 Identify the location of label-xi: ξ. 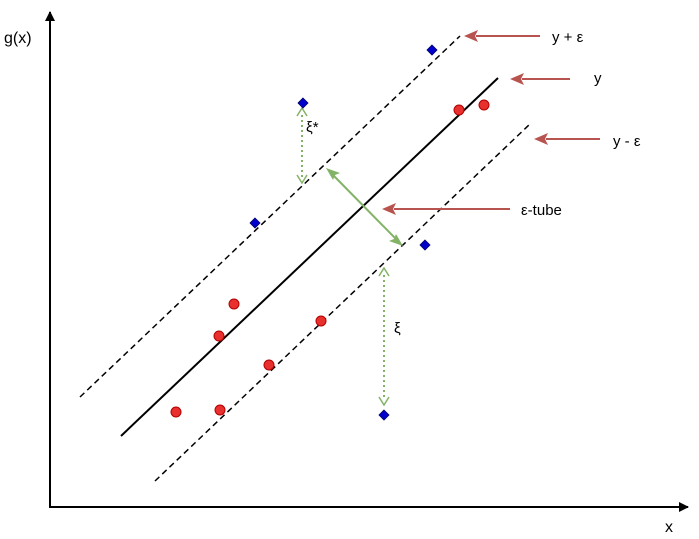
(397, 328).